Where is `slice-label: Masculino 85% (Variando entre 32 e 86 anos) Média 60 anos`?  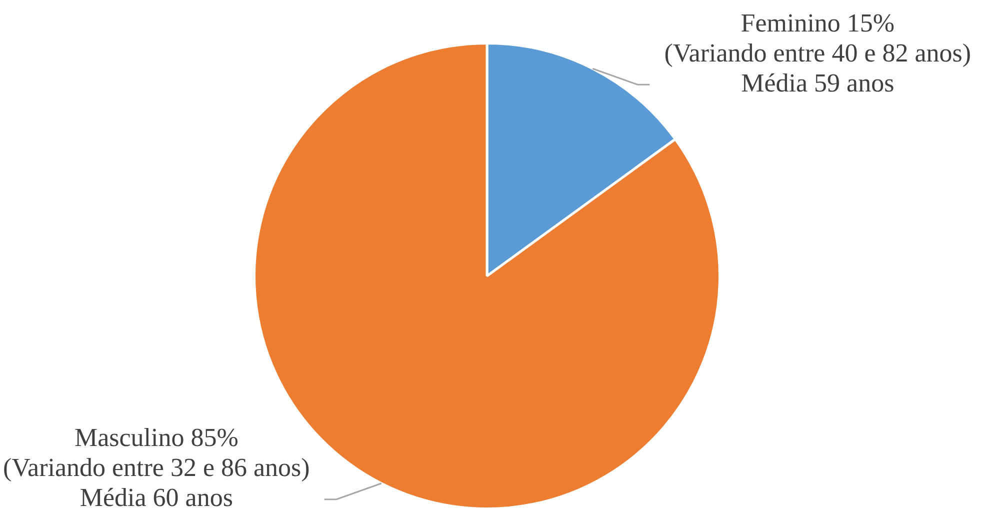
slice-label: Masculino 85% (Variando entre 32 e 86 anos) Média 60 anos is located at coordinates (156, 467).